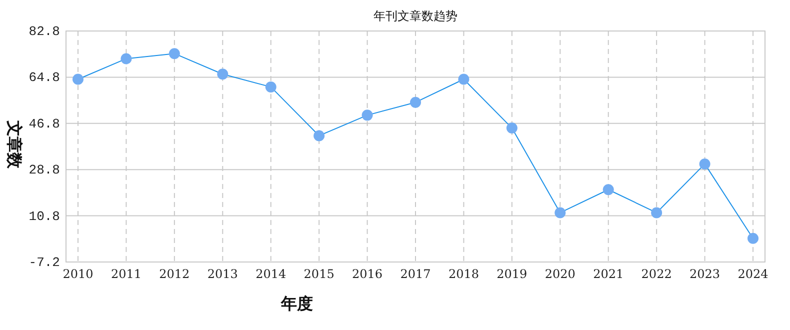  What do you see at coordinates (126, 274) in the screenshot?
I see `x-tick-label: 2011` at bounding box center [126, 274].